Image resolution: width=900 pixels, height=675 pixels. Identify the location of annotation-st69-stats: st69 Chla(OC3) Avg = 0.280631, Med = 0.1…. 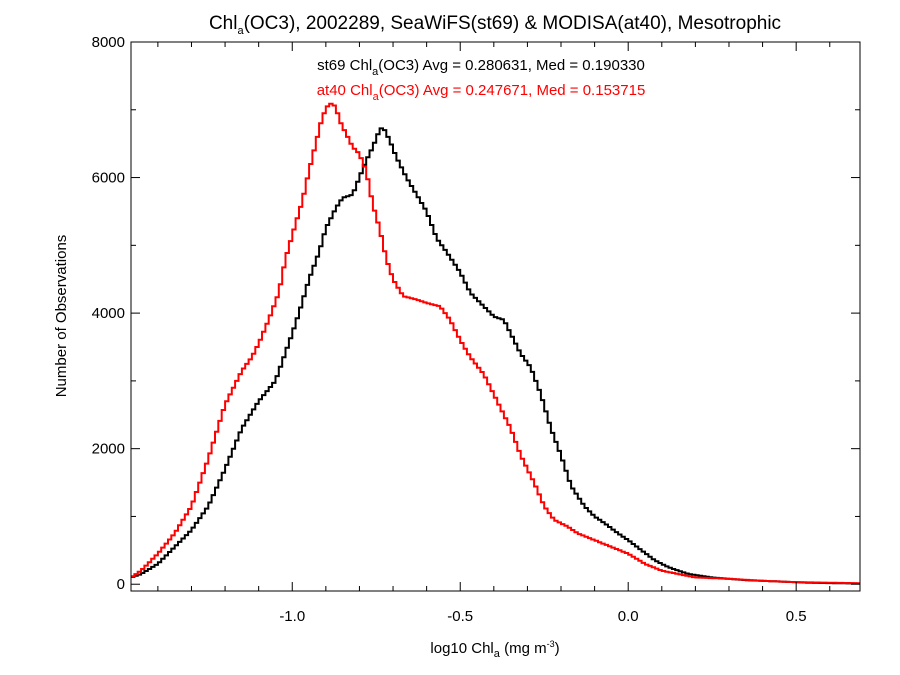
(481, 67).